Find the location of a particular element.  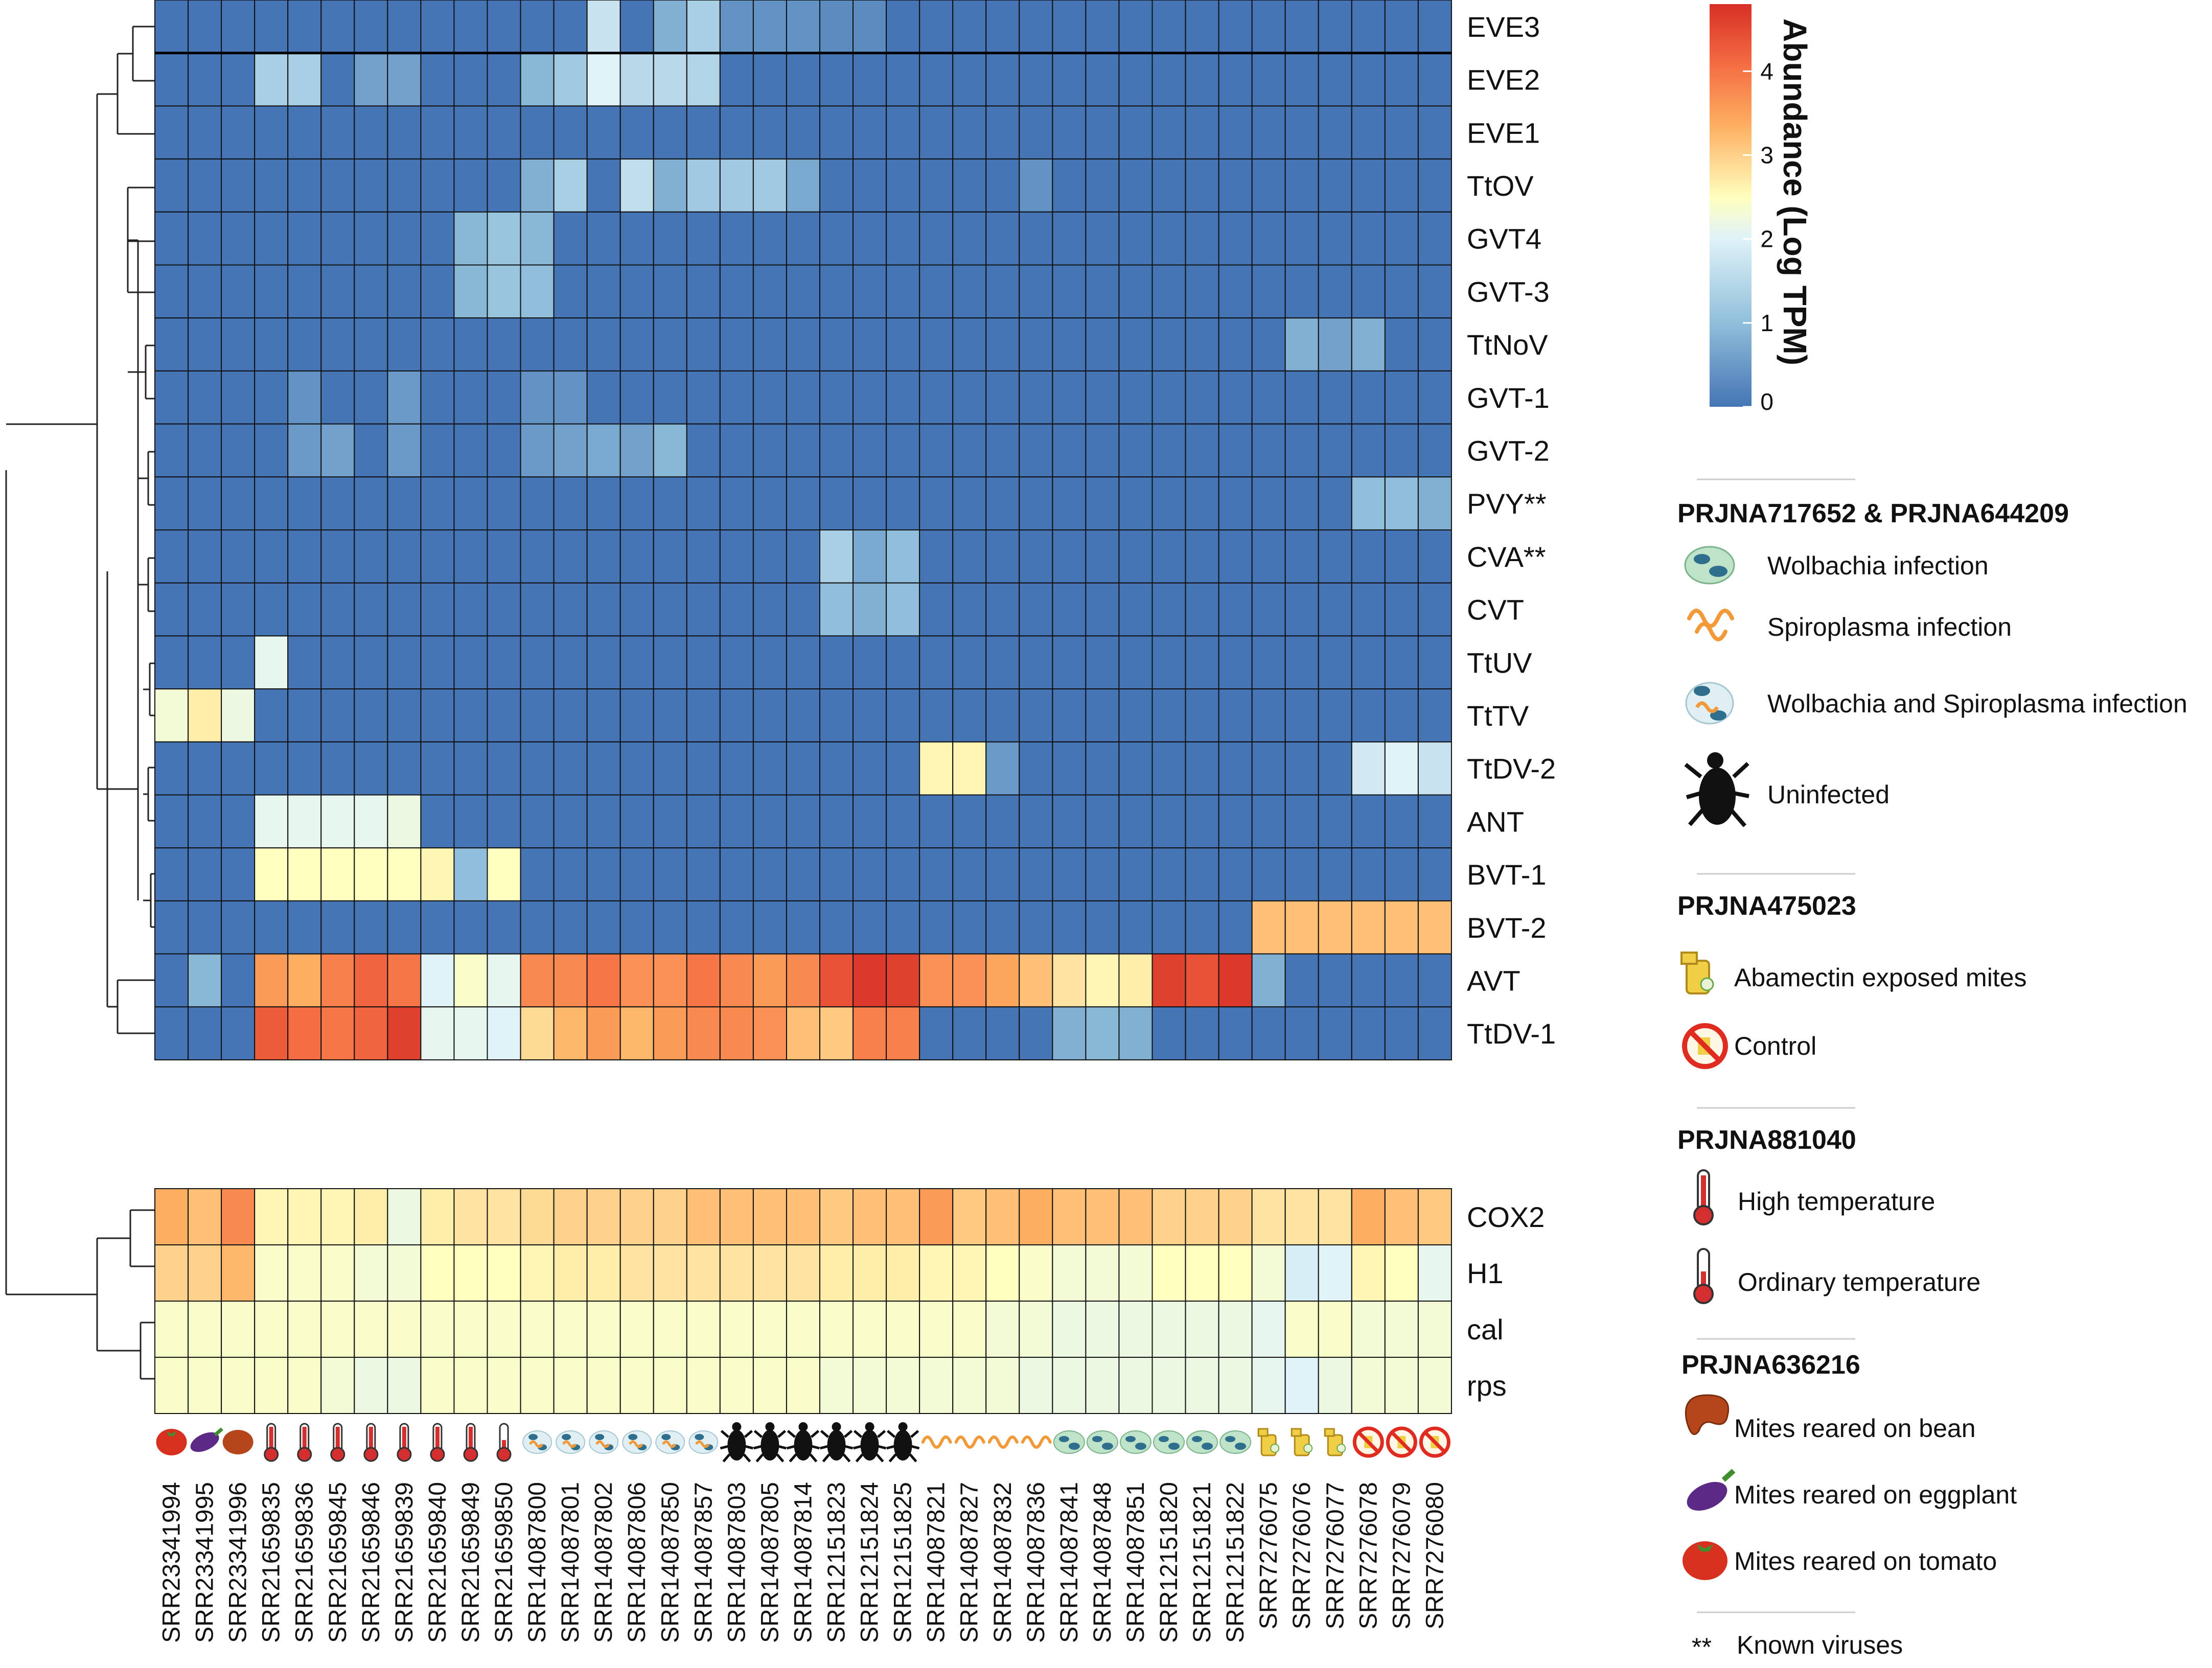

column-label: SRR14087806 is located at coordinates (637, 1562).